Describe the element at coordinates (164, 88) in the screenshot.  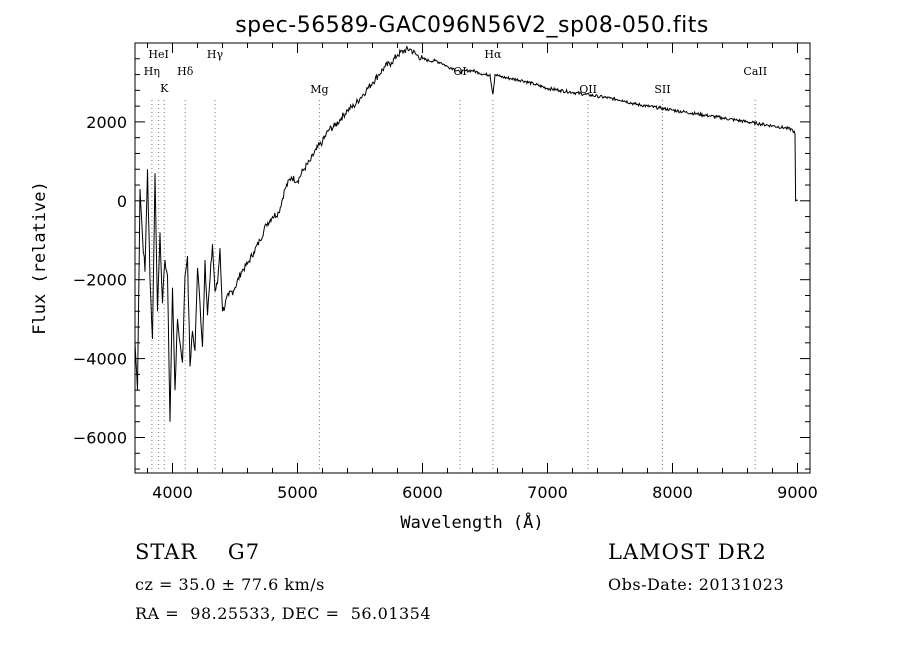
I see `spectral-line-label: K` at that location.